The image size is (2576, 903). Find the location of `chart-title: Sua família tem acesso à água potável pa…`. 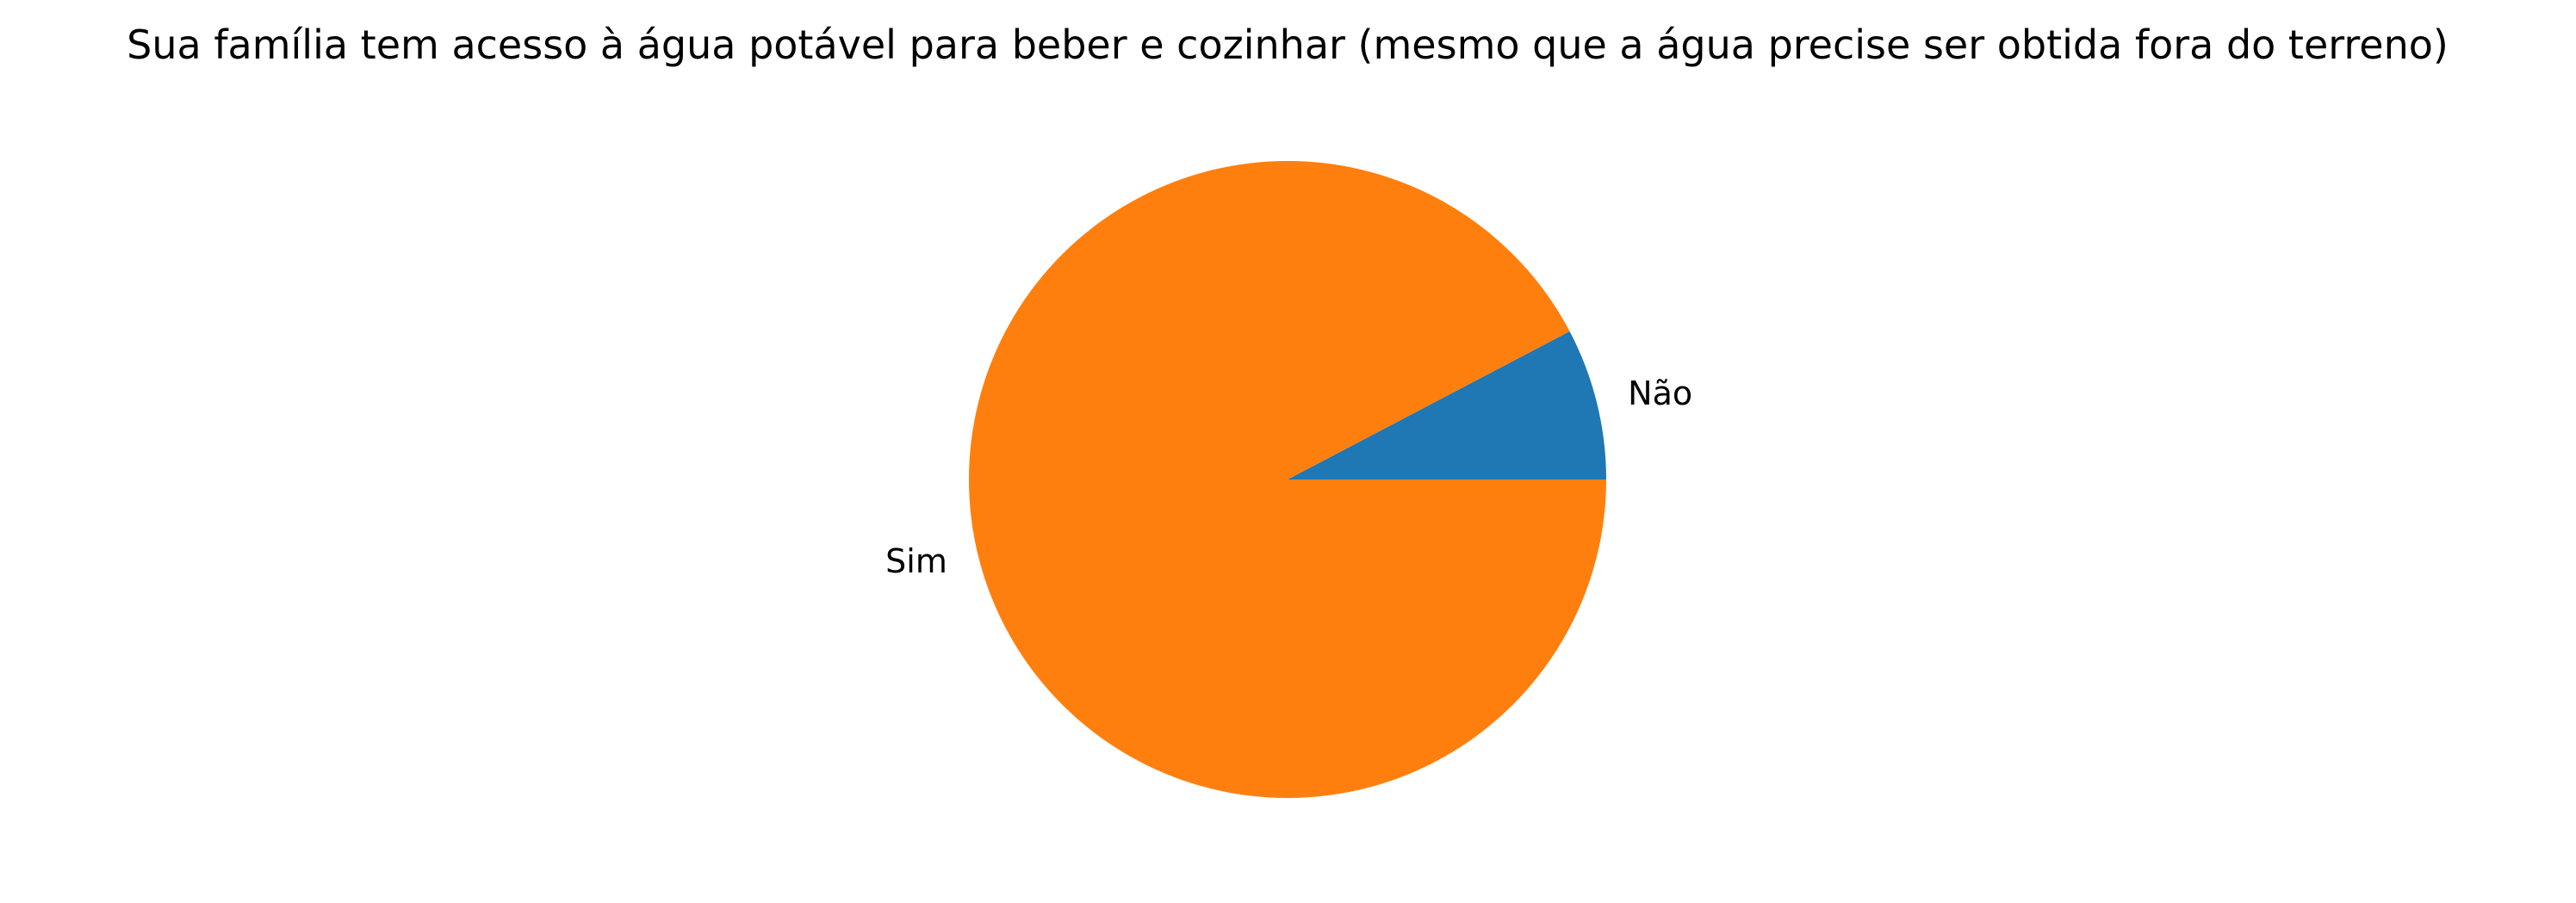

chart-title: Sua família tem acesso à água potável pa… is located at coordinates (1288, 45).